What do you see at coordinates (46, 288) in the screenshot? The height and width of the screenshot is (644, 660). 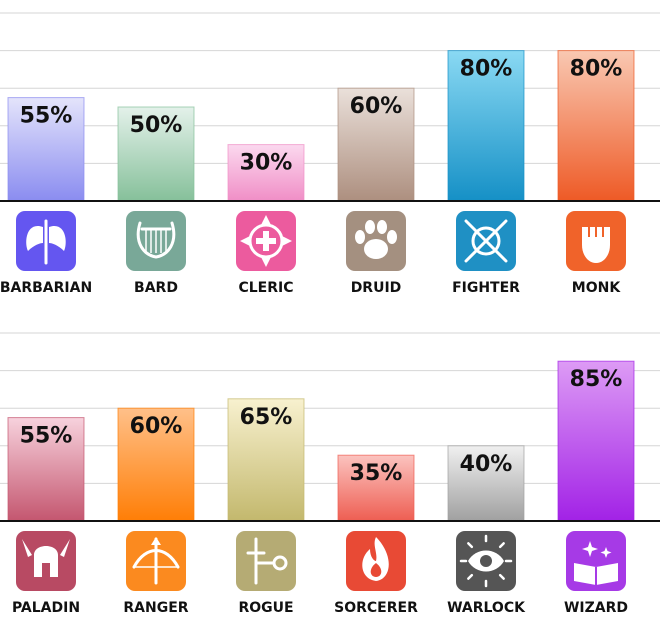 I see `category-label-barbarian: BARBARIAN` at bounding box center [46, 288].